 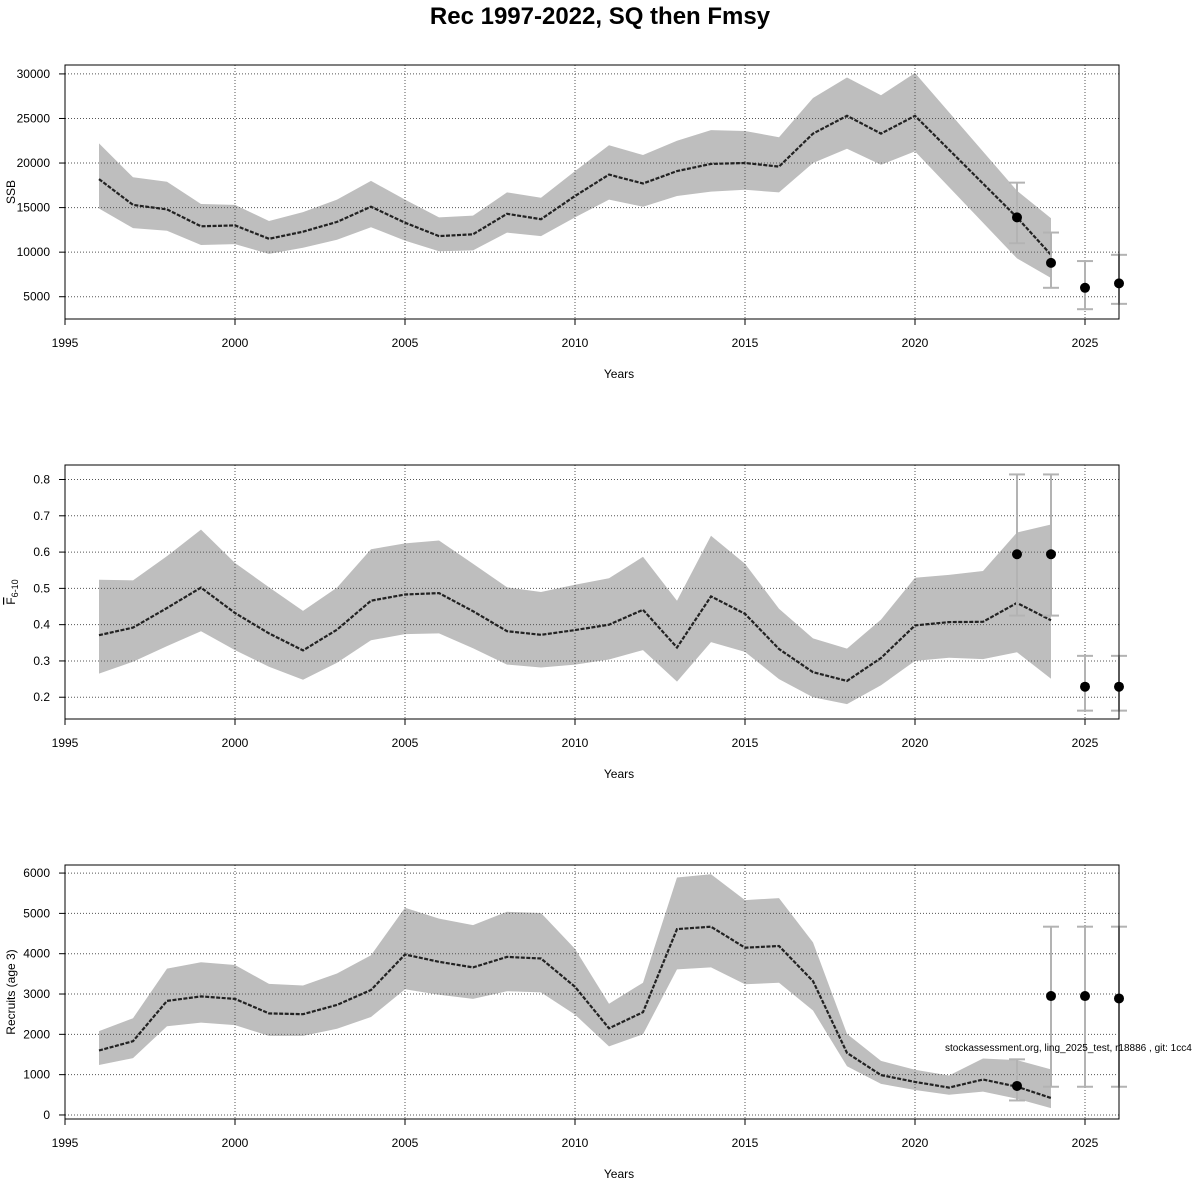 I want to click on ssb-x-tick-label: 1995, so click(x=65, y=343).